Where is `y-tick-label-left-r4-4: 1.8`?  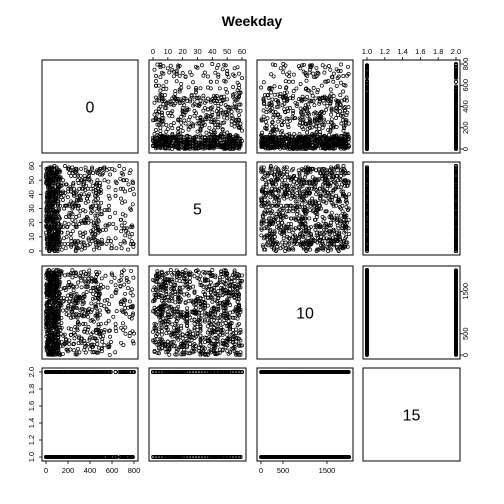 y-tick-label-left-r4-4: 1.8 is located at coordinates (31, 389).